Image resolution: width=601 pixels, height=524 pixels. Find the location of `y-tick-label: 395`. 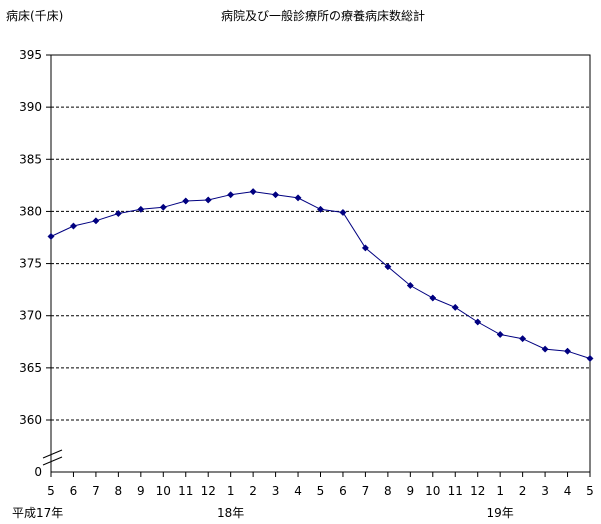

y-tick-label: 395 is located at coordinates (30, 55).